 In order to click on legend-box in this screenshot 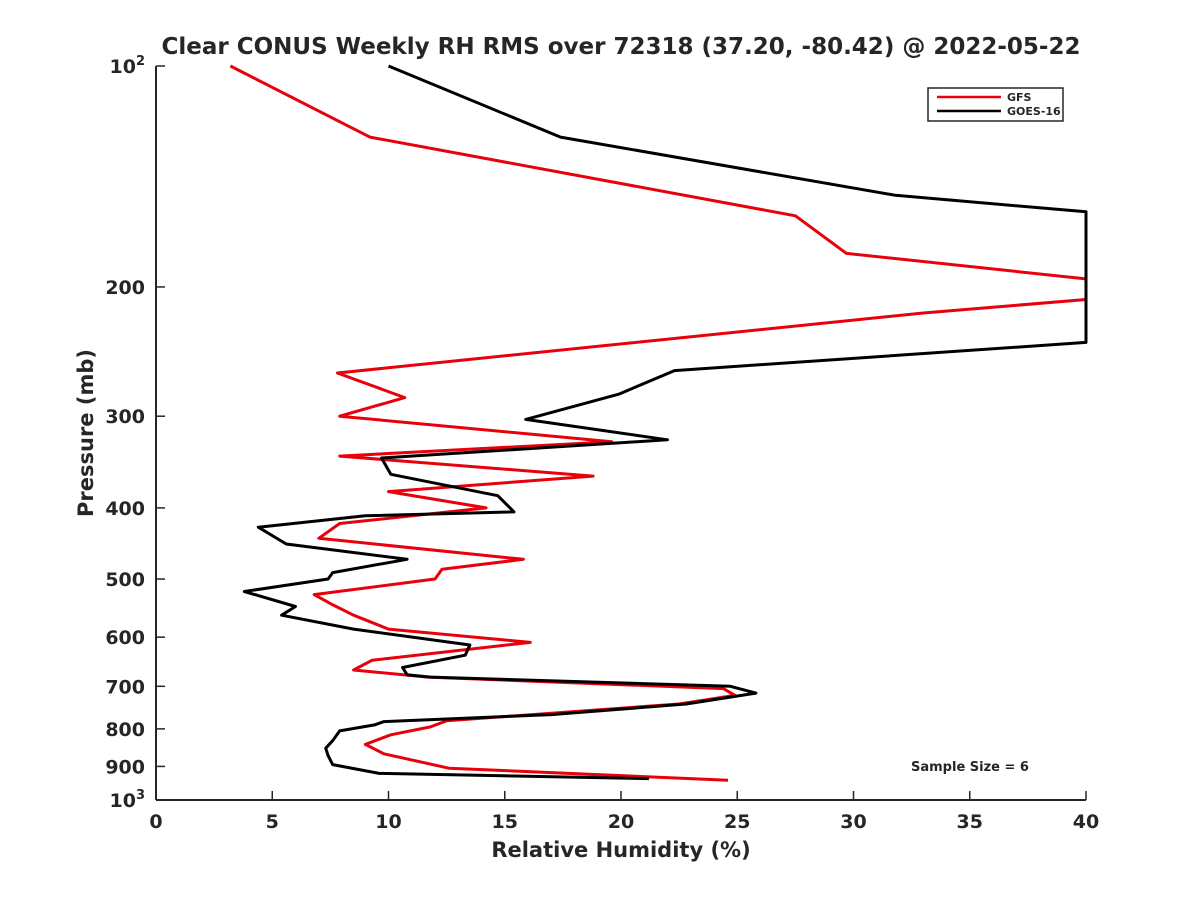, I will do `click(995, 104)`.